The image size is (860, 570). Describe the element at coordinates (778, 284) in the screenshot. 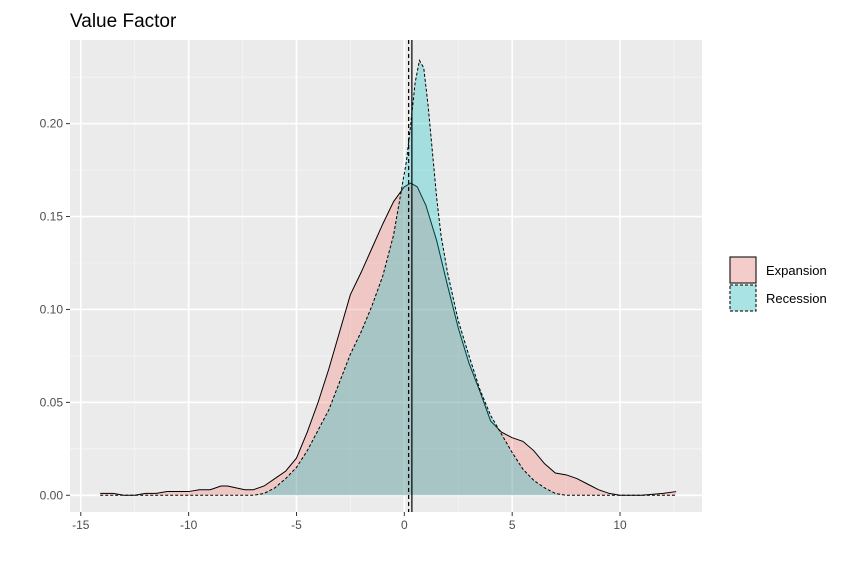

I see `legend: Expansion Recession` at that location.